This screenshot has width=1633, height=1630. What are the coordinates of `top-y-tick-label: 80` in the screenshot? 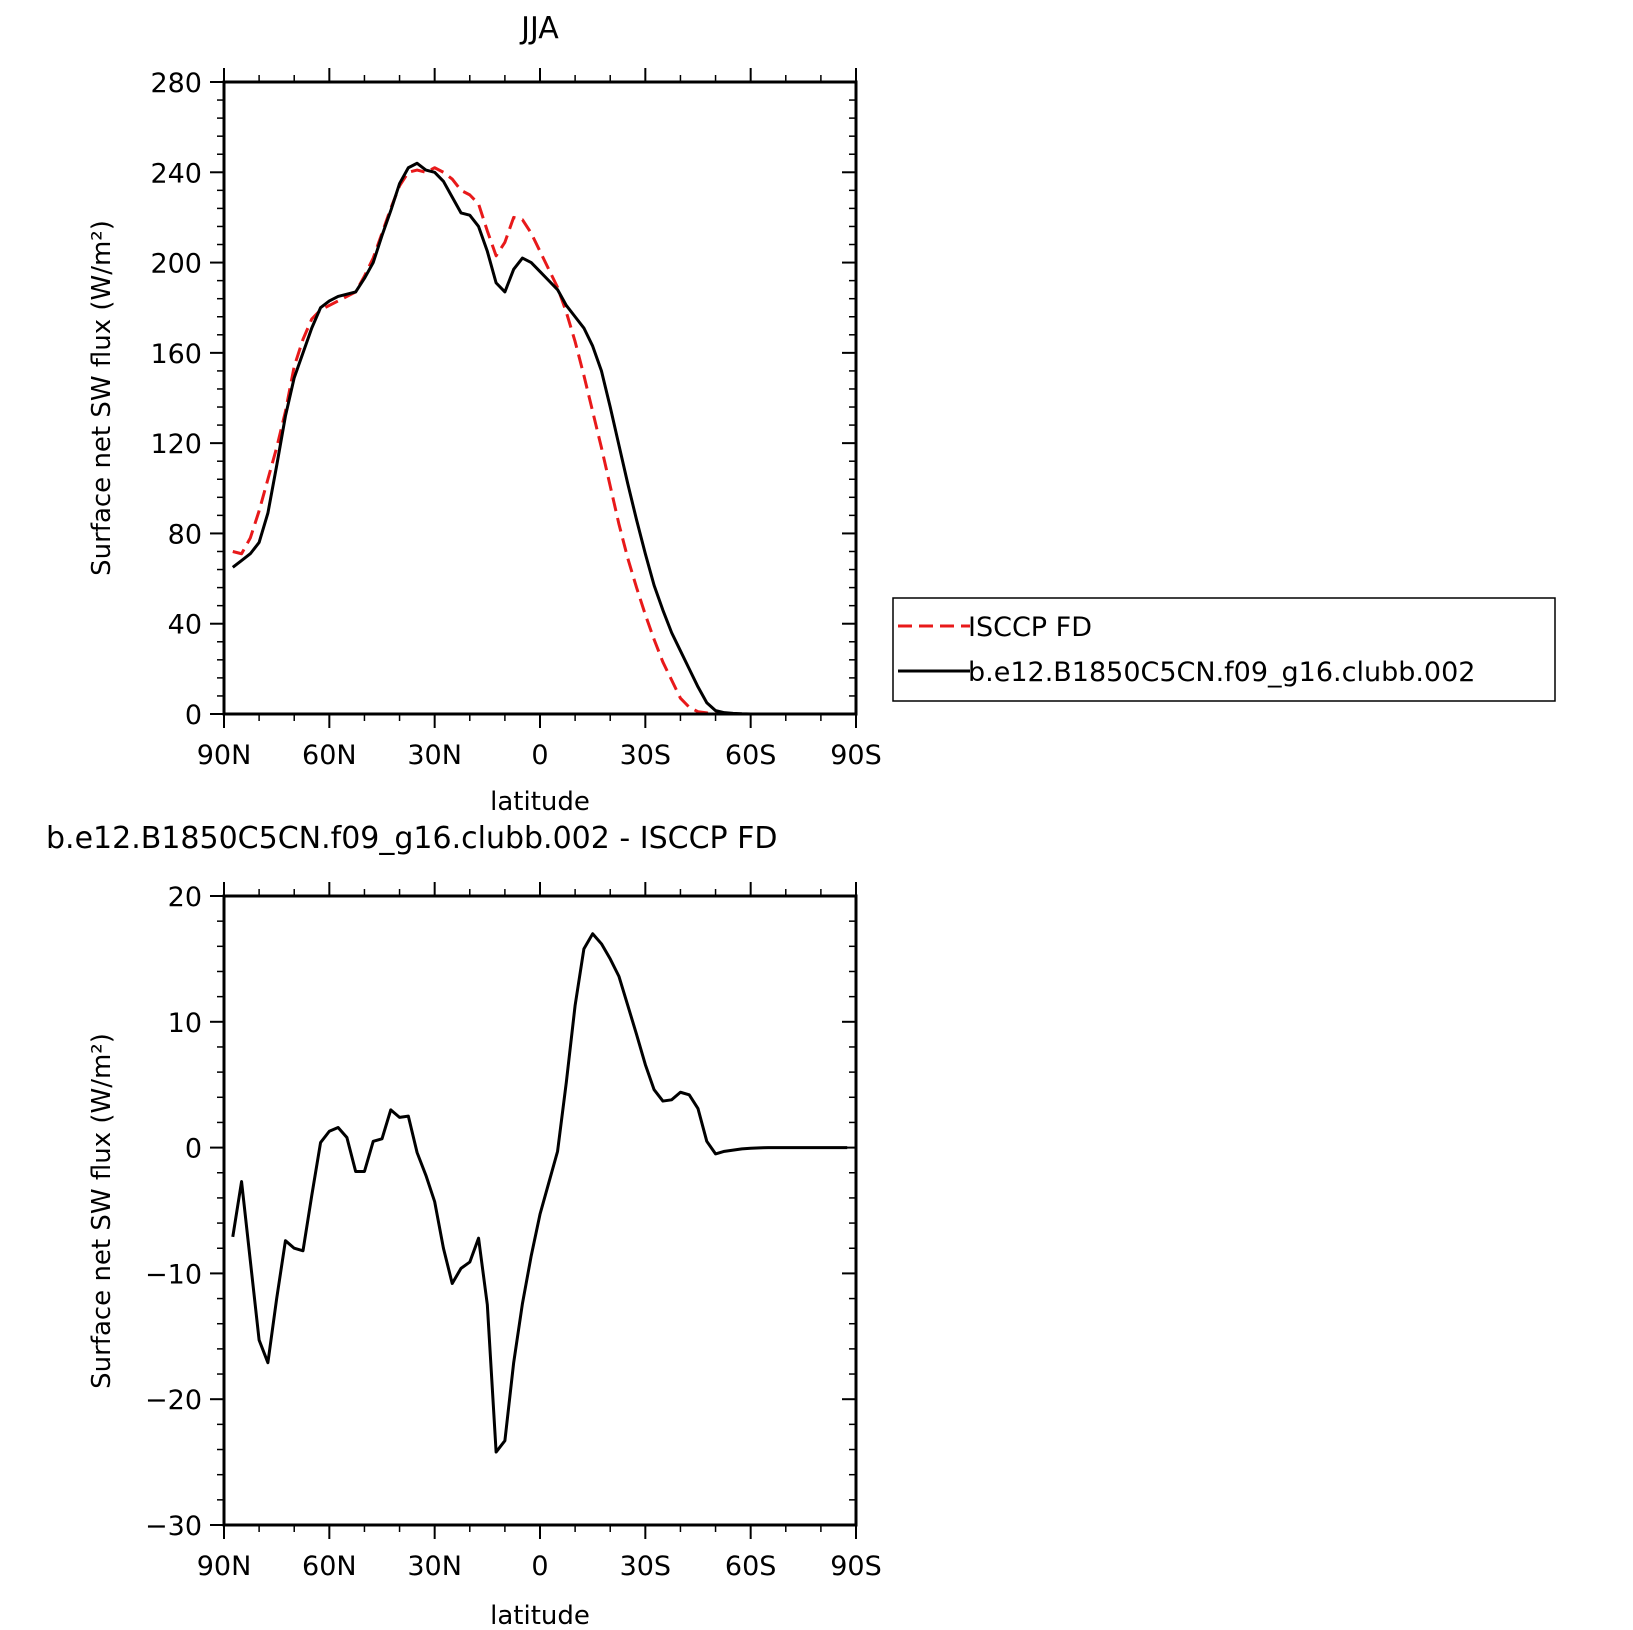 It's located at (185, 534).